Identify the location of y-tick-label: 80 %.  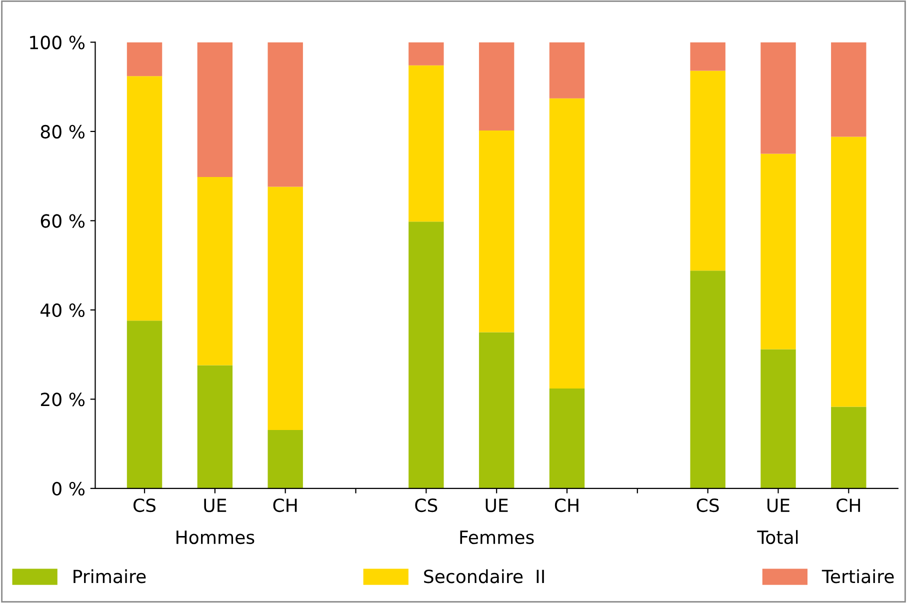
(62, 131).